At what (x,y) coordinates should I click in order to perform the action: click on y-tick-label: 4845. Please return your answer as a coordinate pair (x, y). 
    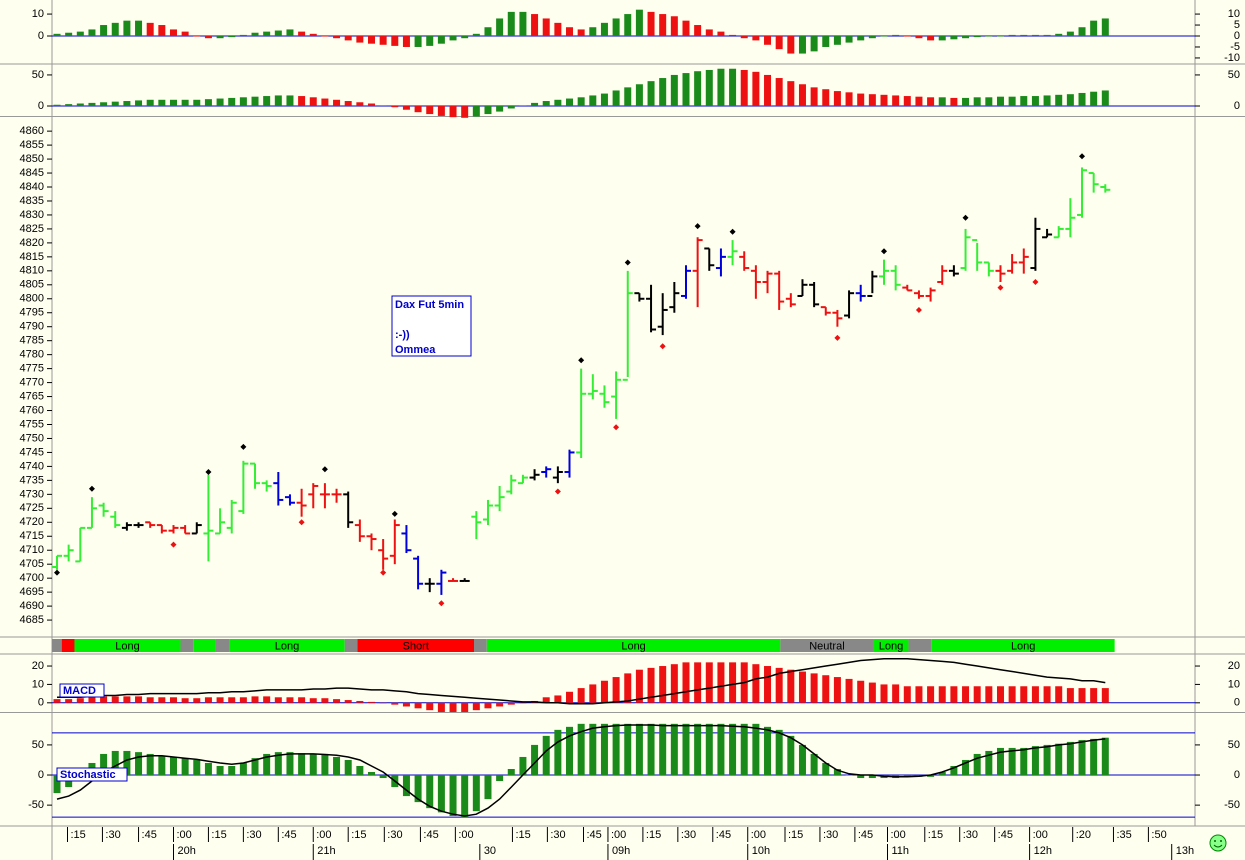
    Looking at the image, I should click on (32, 173).